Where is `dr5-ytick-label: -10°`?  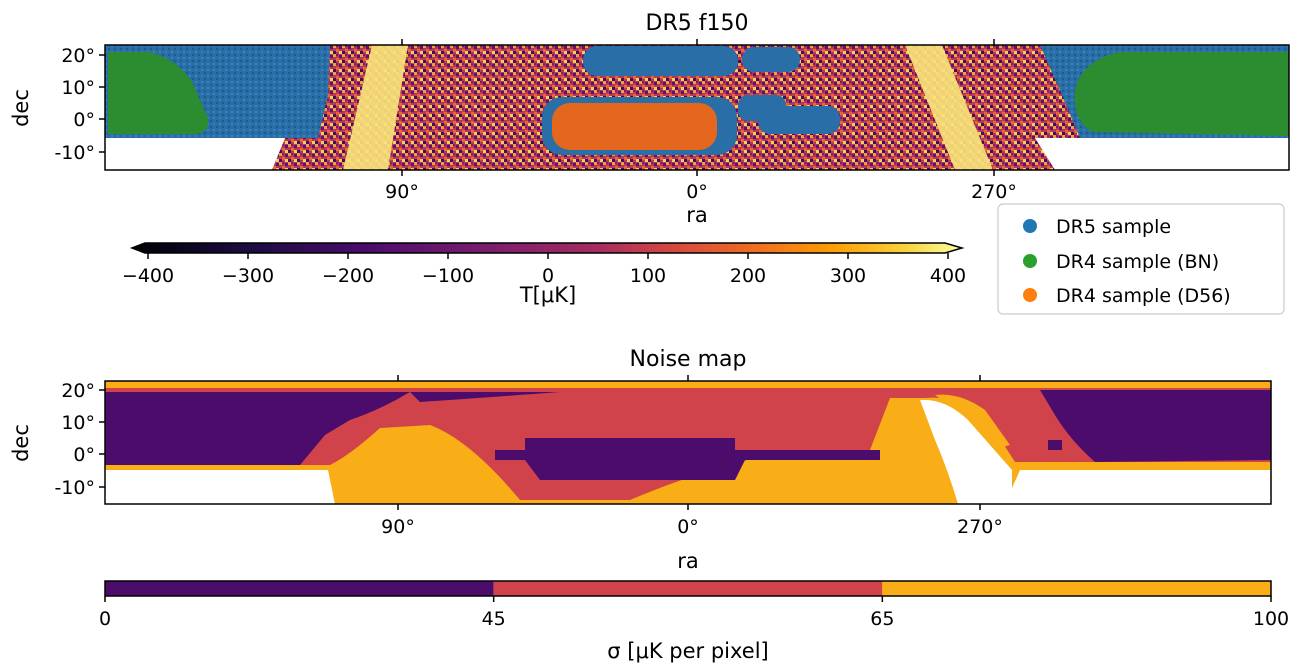
dr5-ytick-label: -10° is located at coordinates (74, 153).